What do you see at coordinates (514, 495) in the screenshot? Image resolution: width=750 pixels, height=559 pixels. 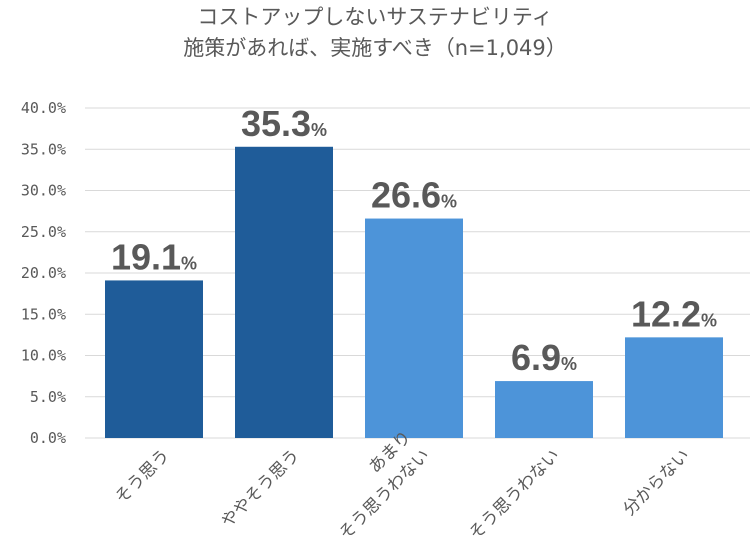 I see `category-label: そう思うわない` at bounding box center [514, 495].